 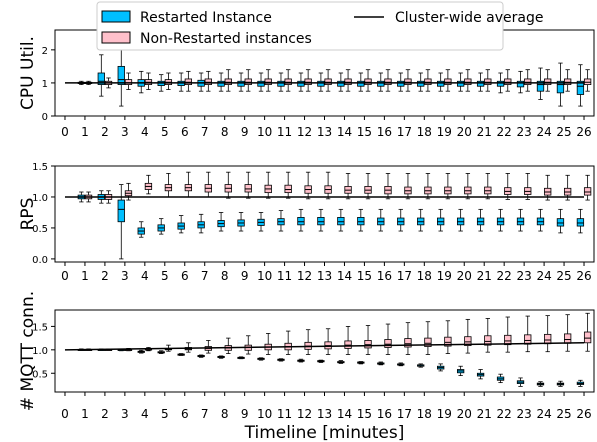 I want to click on x-tick-label: 9, so click(x=245, y=276).